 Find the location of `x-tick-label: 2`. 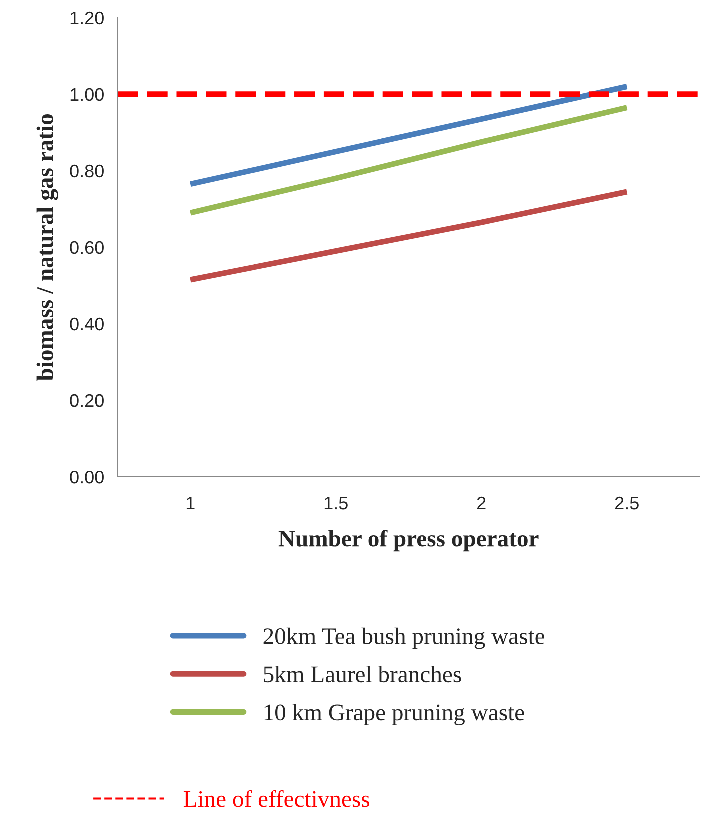

x-tick-label: 2 is located at coordinates (481, 503).